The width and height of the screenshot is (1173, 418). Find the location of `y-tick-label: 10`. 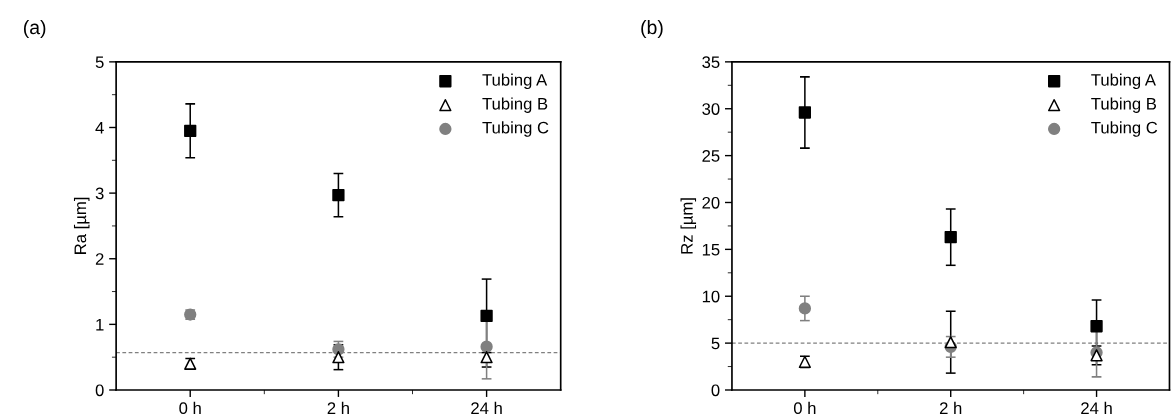

y-tick-label: 10 is located at coordinates (711, 296).